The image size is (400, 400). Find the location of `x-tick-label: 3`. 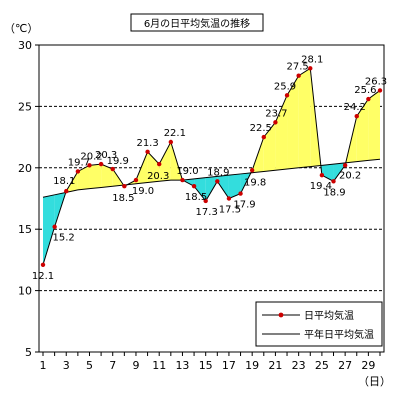

x-tick-label: 3 is located at coordinates (66, 365).